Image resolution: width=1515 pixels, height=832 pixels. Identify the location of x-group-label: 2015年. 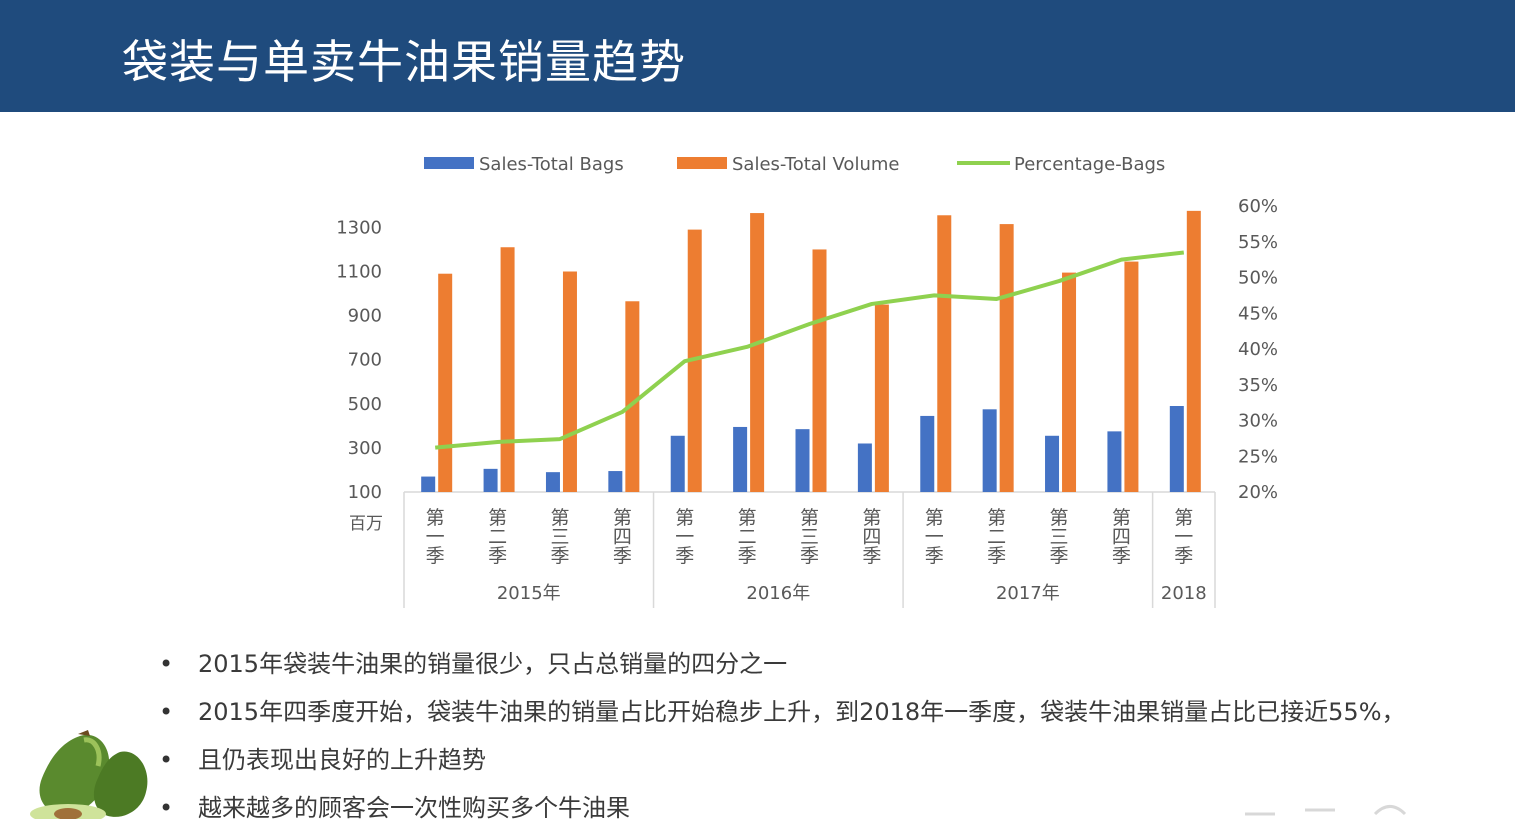
(529, 593).